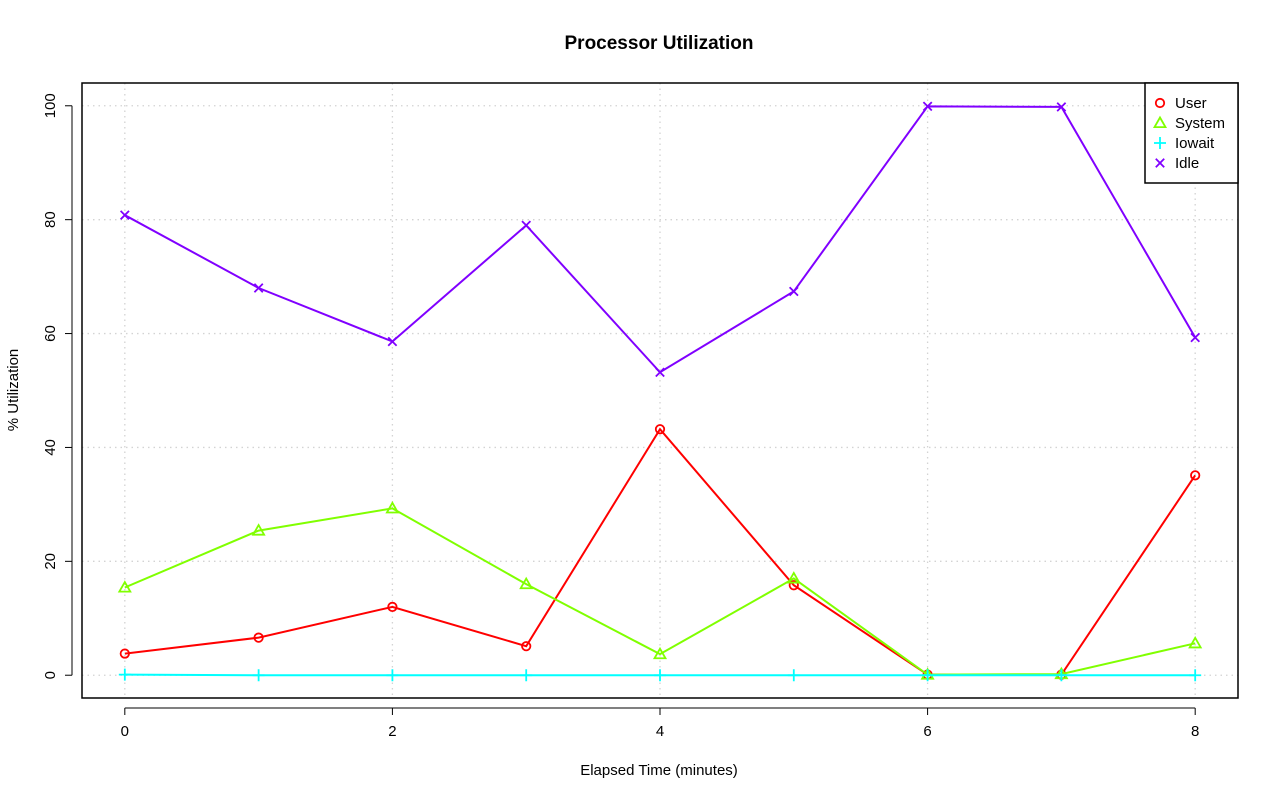 Image resolution: width=1280 pixels, height=801 pixels. I want to click on series-iowait, so click(660, 675).